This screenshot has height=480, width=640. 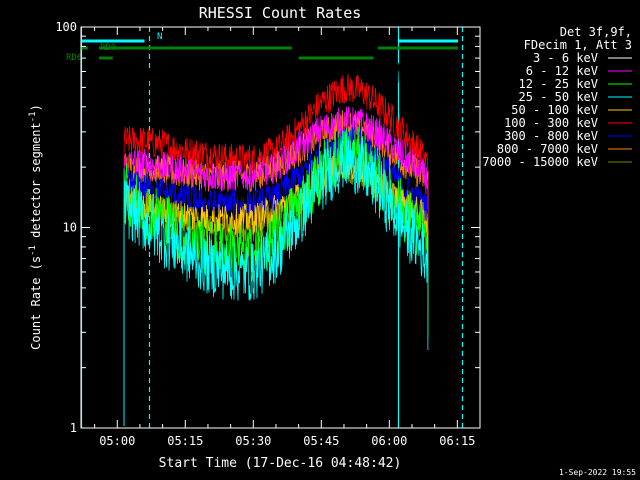 I want to click on footer-timestamp: 1-Sep-2022 19:55, so click(x=597, y=472).